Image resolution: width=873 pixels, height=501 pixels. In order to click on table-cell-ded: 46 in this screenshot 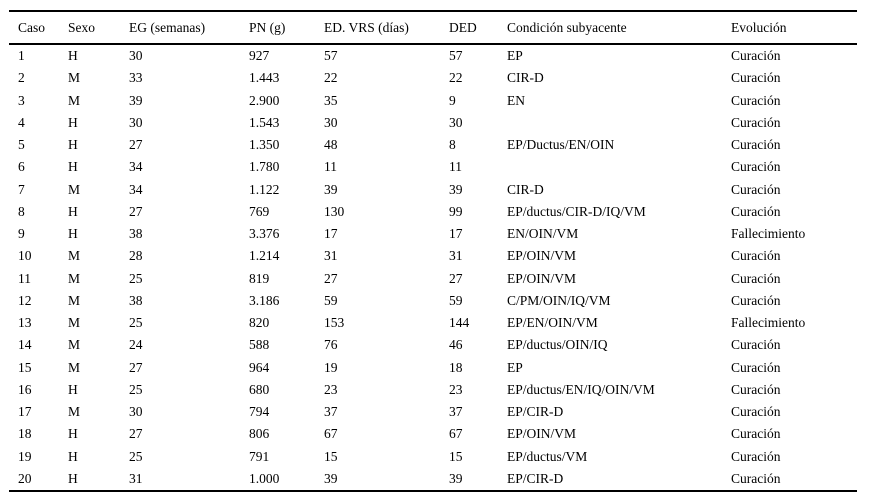, I will do `click(456, 345)`.